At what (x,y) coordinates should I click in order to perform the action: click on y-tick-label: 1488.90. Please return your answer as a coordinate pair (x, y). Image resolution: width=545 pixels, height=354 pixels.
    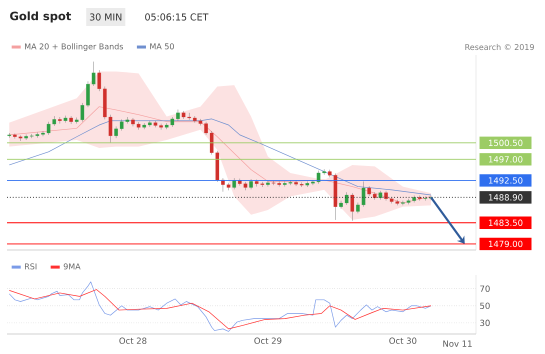
    Looking at the image, I should click on (505, 197).